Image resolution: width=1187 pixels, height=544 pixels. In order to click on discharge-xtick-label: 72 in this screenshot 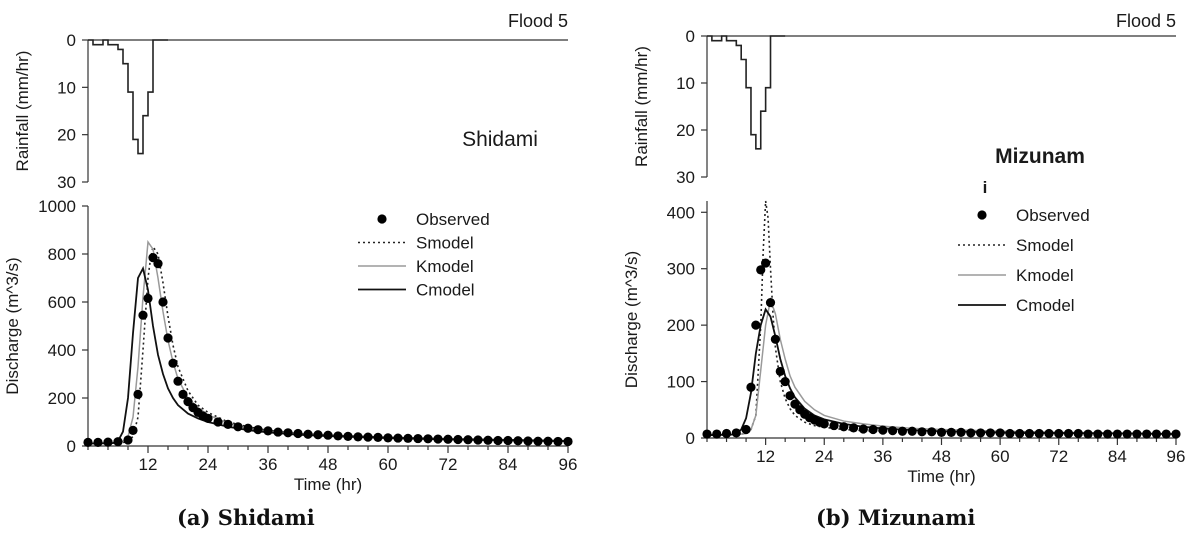, I will do `click(1058, 456)`.